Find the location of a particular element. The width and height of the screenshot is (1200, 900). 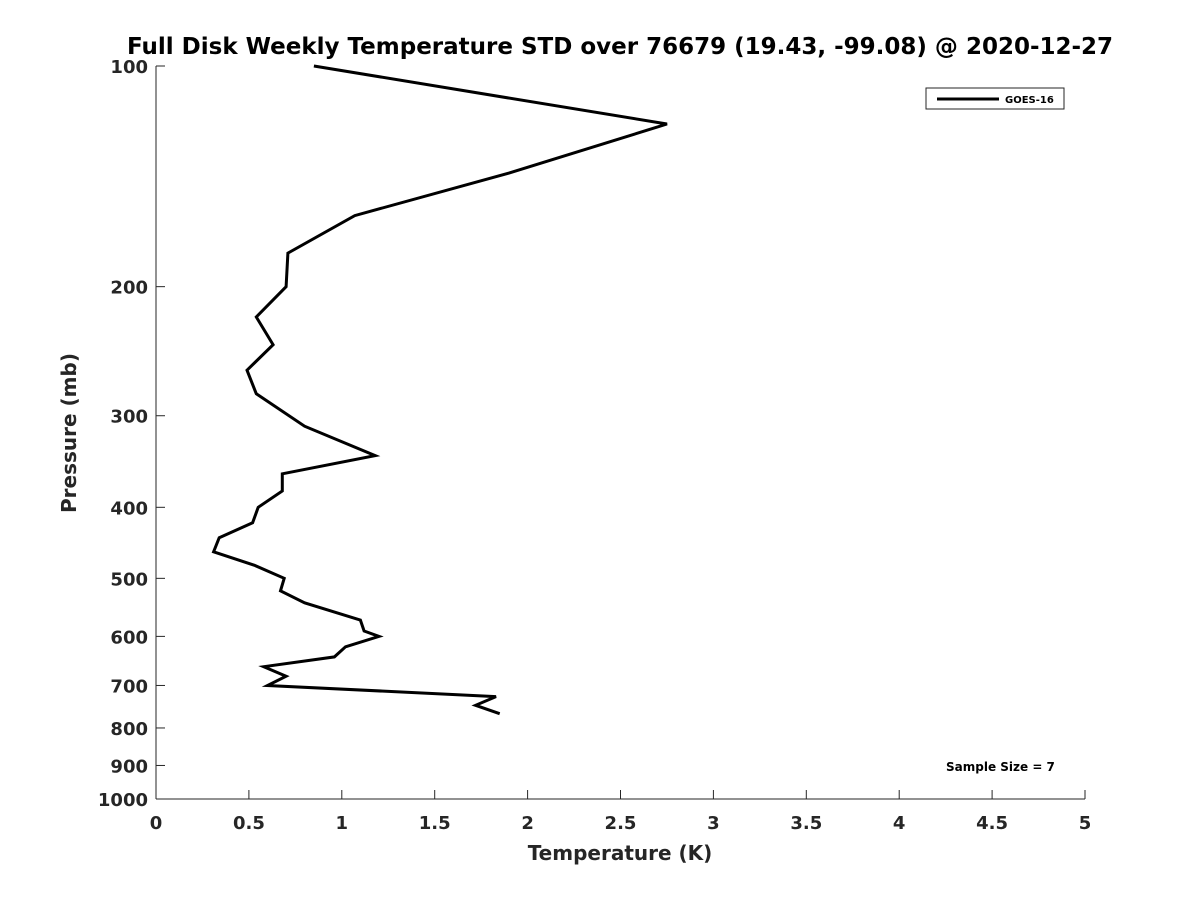

y-tick-label: 800 is located at coordinates (129, 729).